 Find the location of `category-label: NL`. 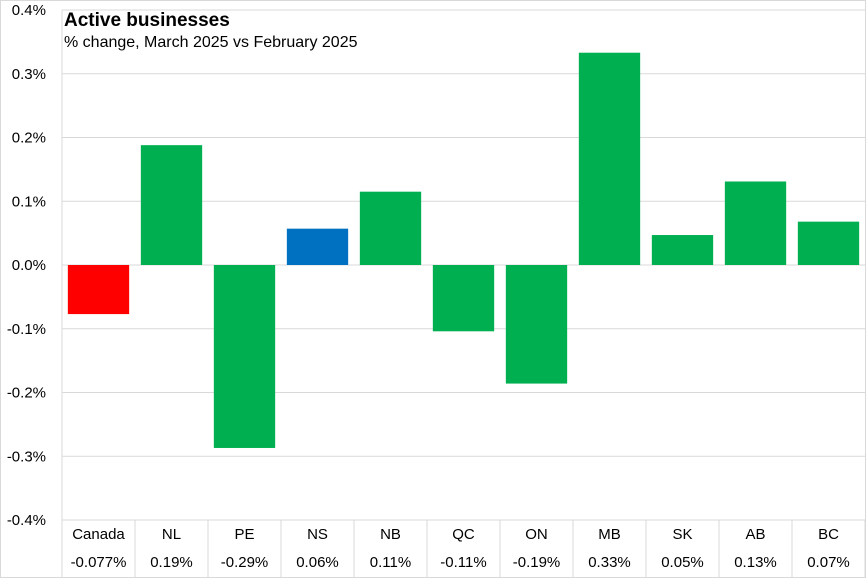

category-label: NL is located at coordinates (171, 534).